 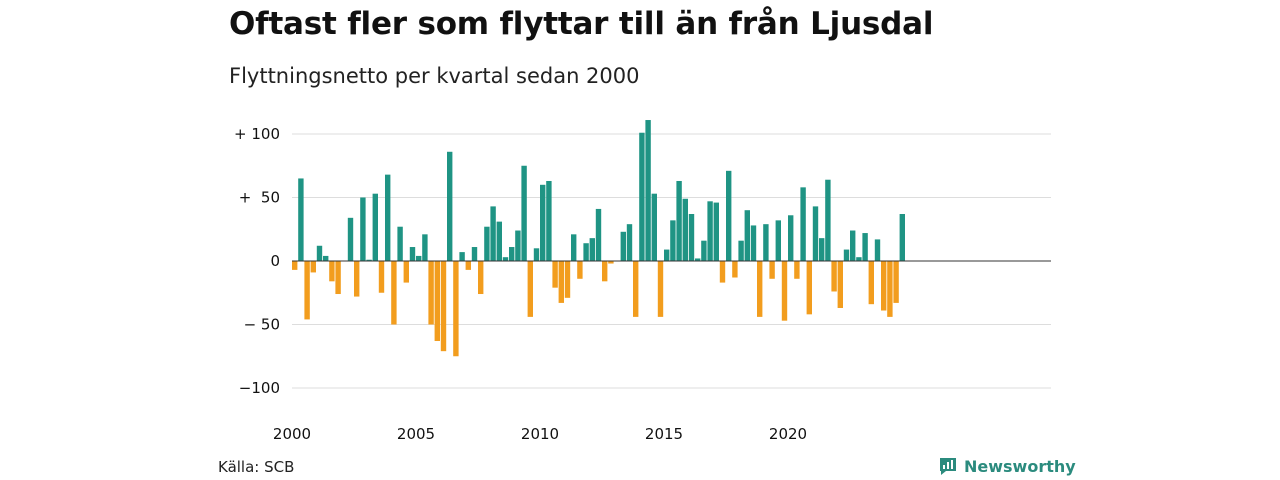 I want to click on y-tick-label: + 50, so click(x=259, y=198).